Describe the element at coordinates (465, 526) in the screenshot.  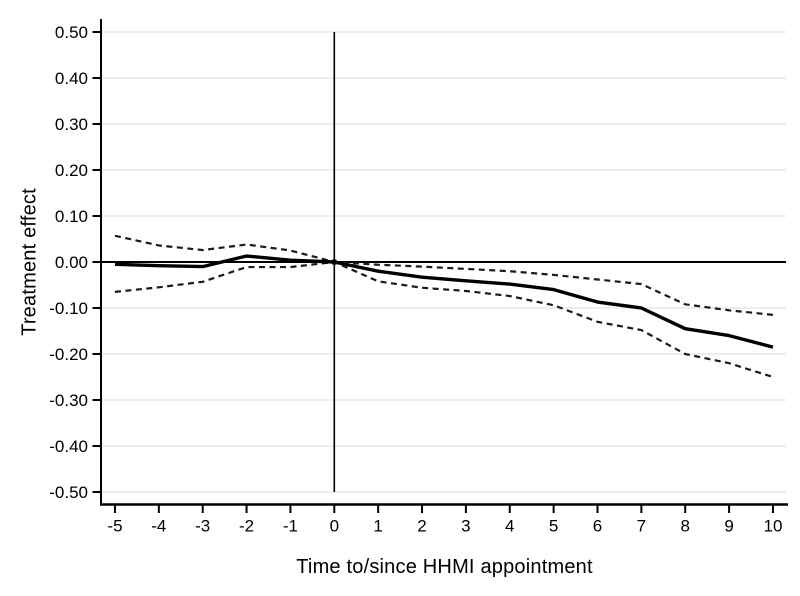
I see `x-tick-label: 3` at that location.